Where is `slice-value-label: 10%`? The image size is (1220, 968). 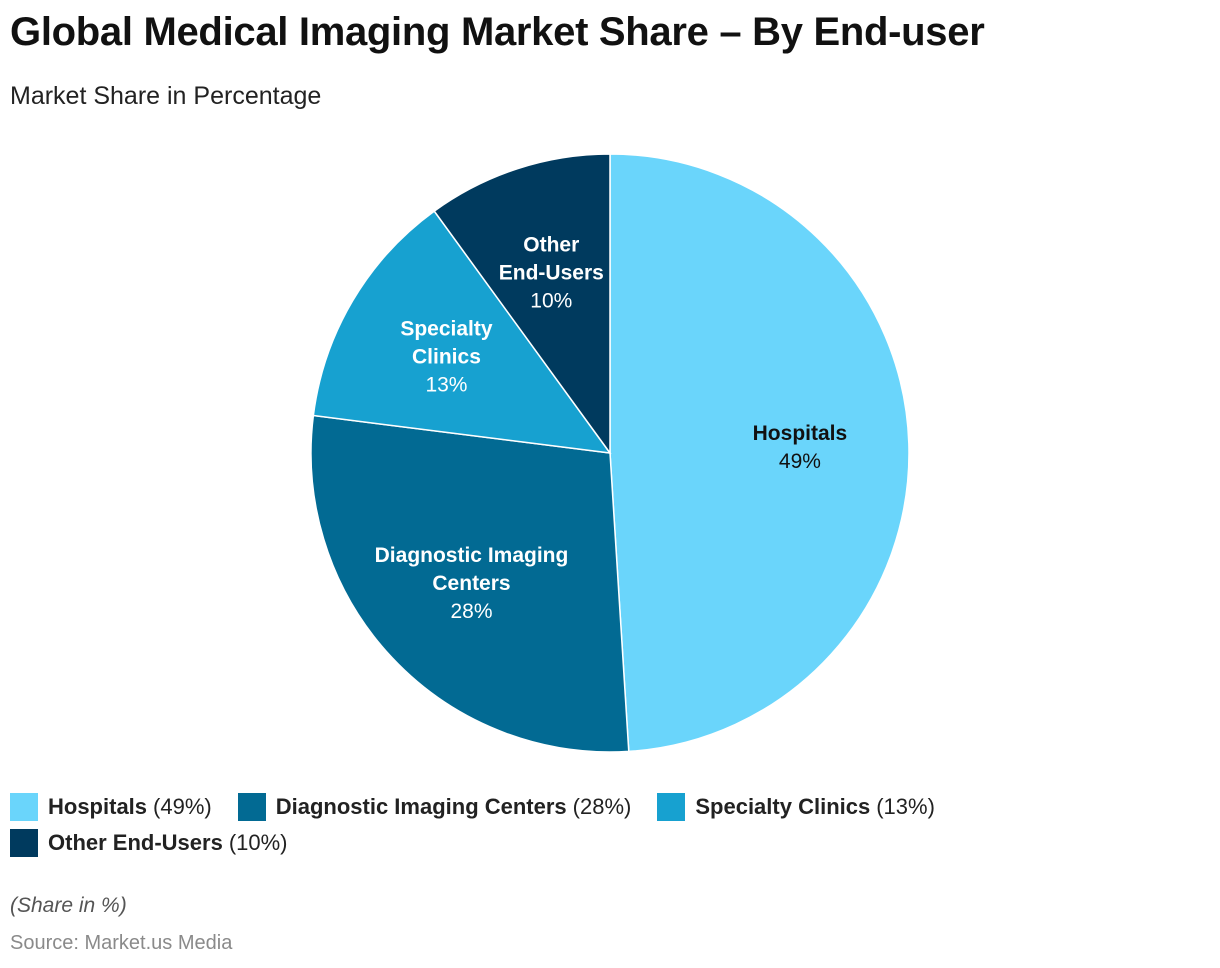
slice-value-label: 10% is located at coordinates (551, 300).